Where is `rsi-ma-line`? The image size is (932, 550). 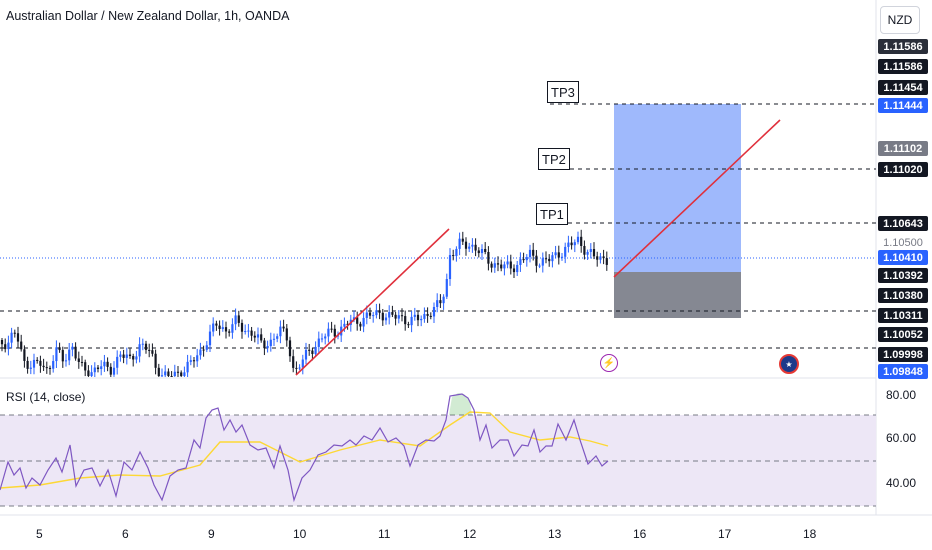
rsi-ma-line is located at coordinates (304, 450).